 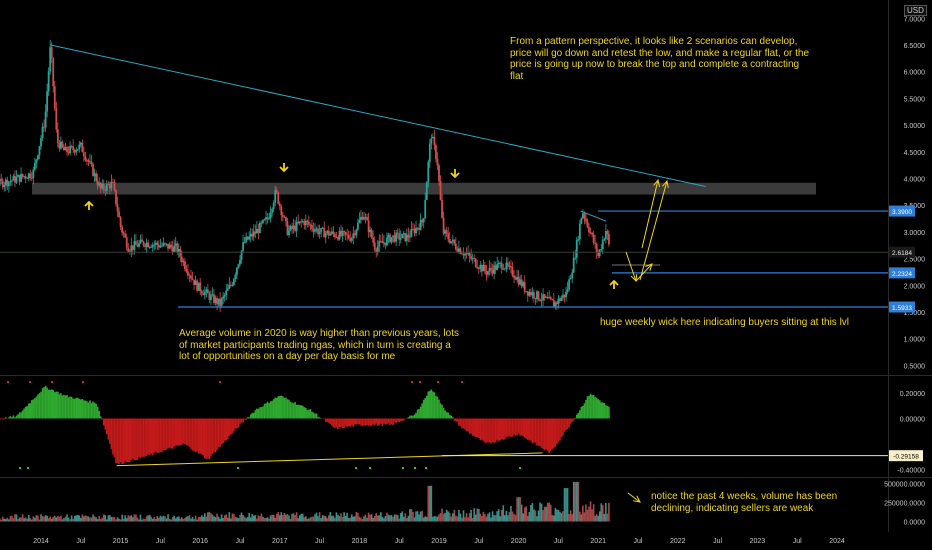 What do you see at coordinates (360, 541) in the screenshot?
I see `time-tick-label: 2018` at bounding box center [360, 541].